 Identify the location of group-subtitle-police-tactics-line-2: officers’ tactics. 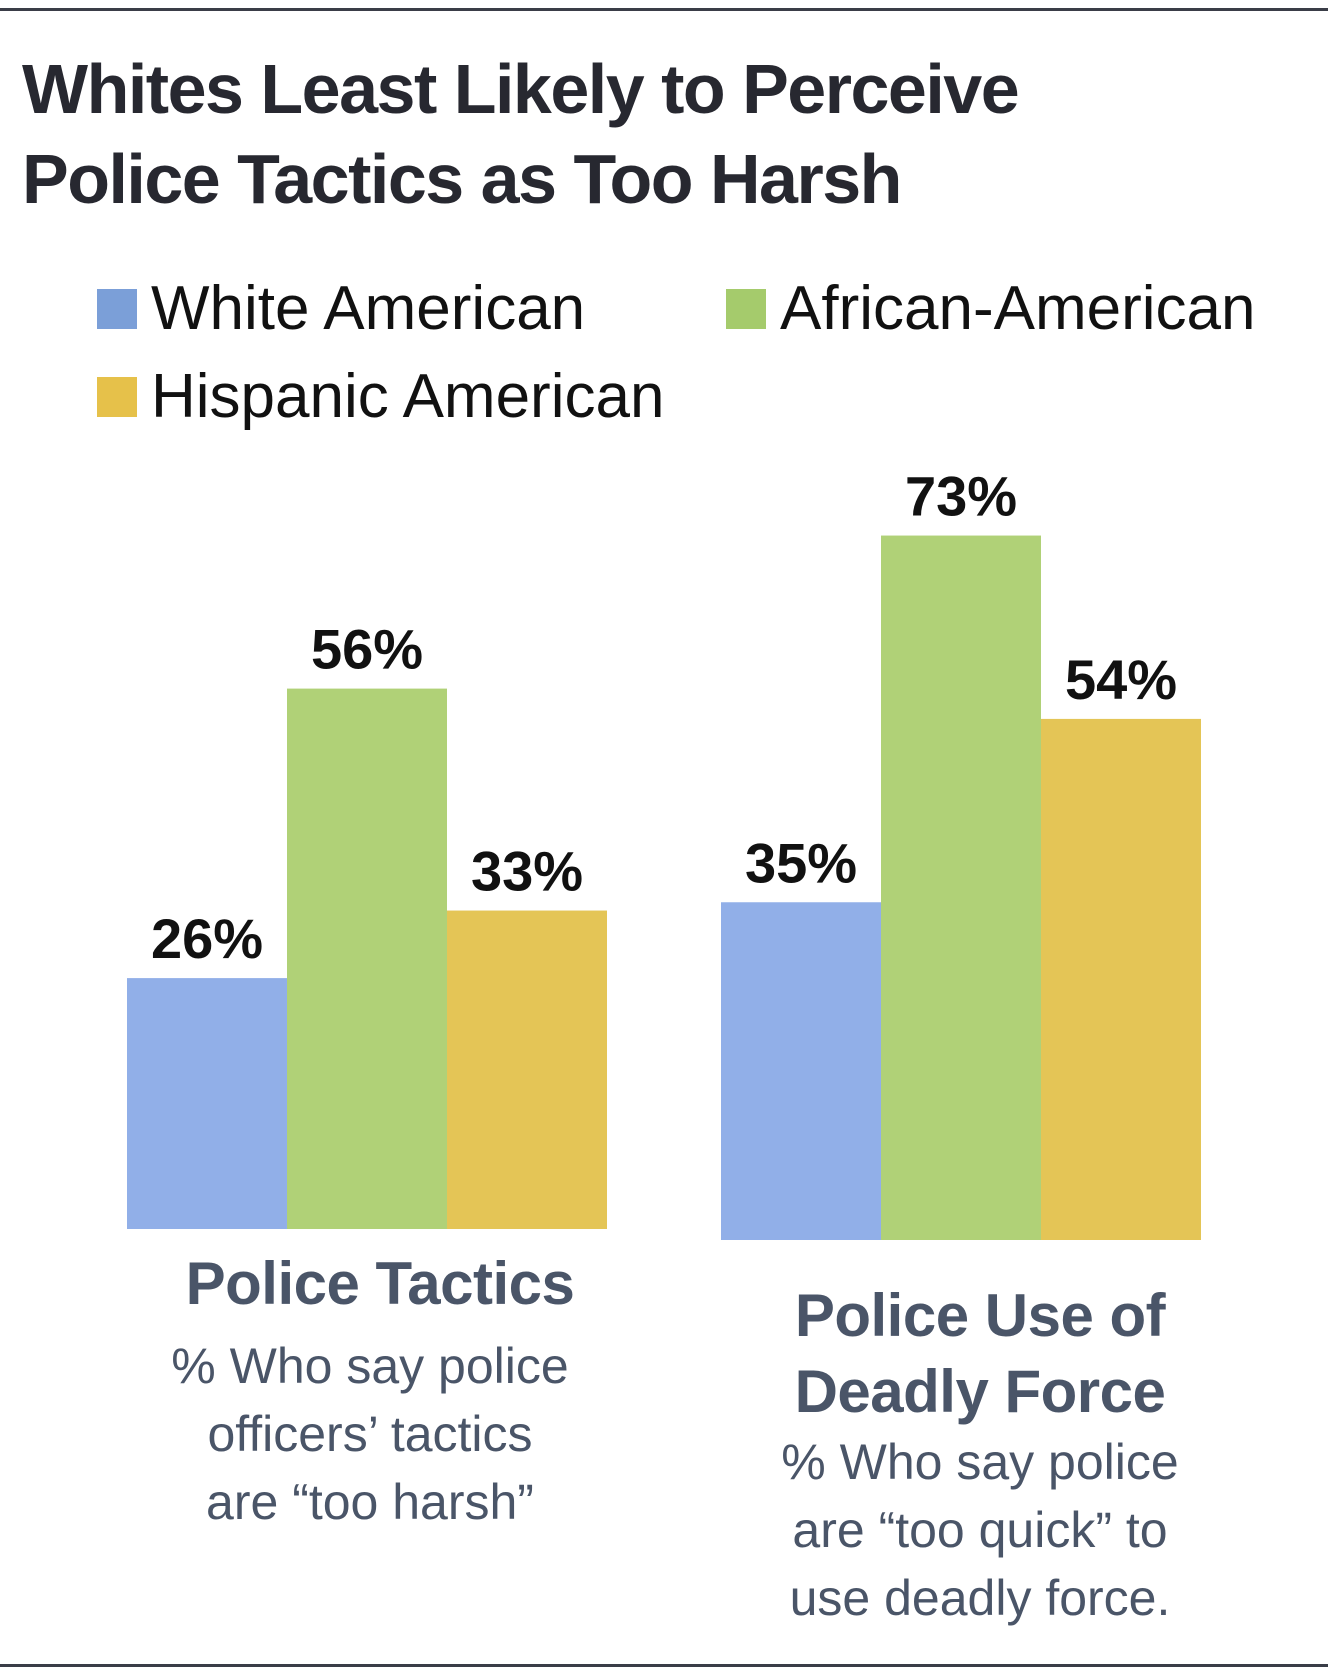
(370, 1434).